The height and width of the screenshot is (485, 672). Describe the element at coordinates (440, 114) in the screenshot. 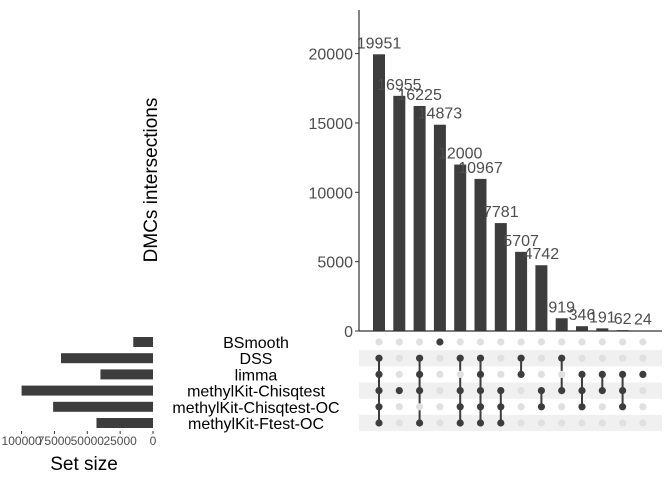

I see `intersection-bar-label: 14873` at that location.